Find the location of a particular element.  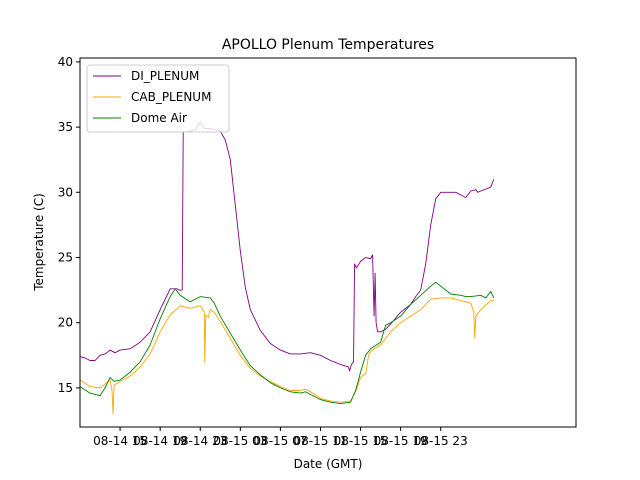

x-tick-label: 08-15 15 is located at coordinates (361, 441).